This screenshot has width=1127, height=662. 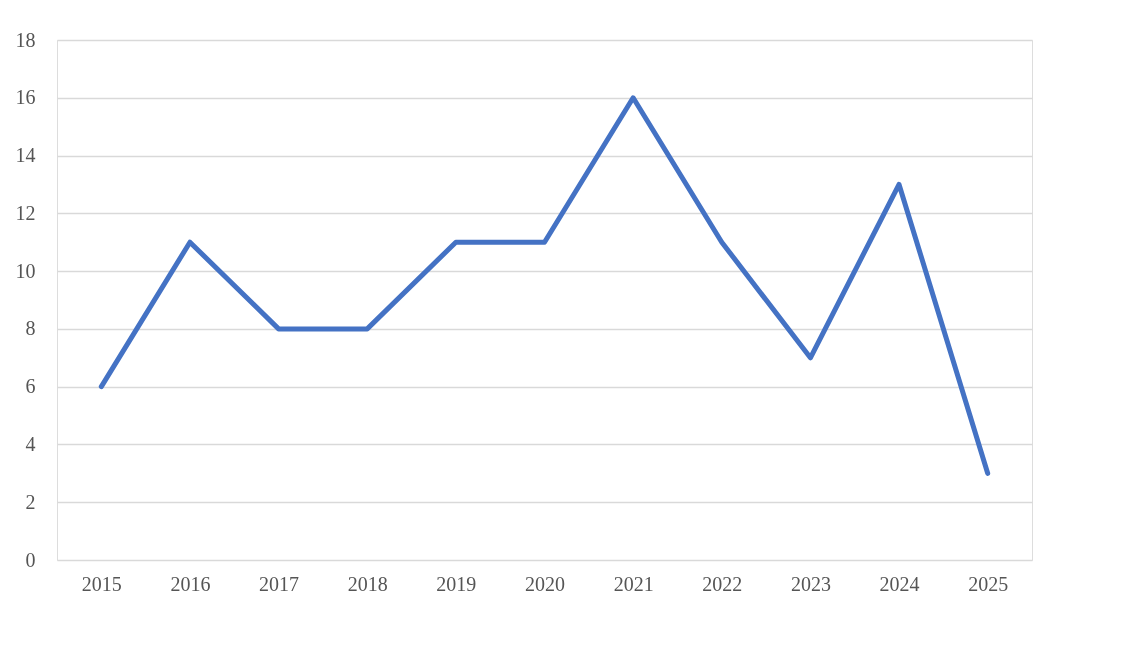 I want to click on y-tick-label: 12, so click(x=25, y=212).